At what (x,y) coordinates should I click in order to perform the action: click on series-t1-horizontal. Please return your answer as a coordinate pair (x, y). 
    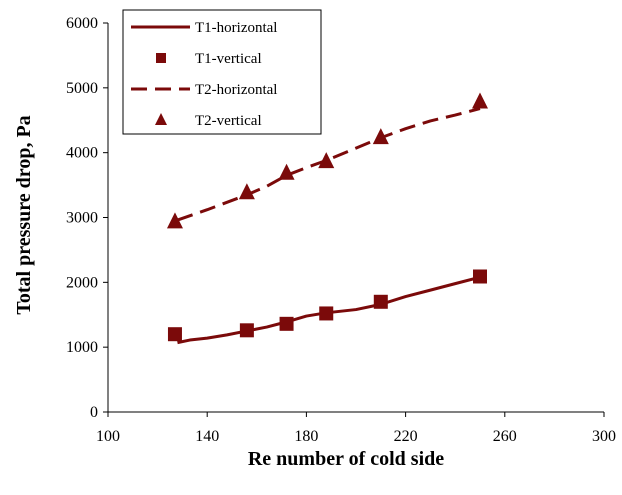
    Looking at the image, I should click on (329, 310).